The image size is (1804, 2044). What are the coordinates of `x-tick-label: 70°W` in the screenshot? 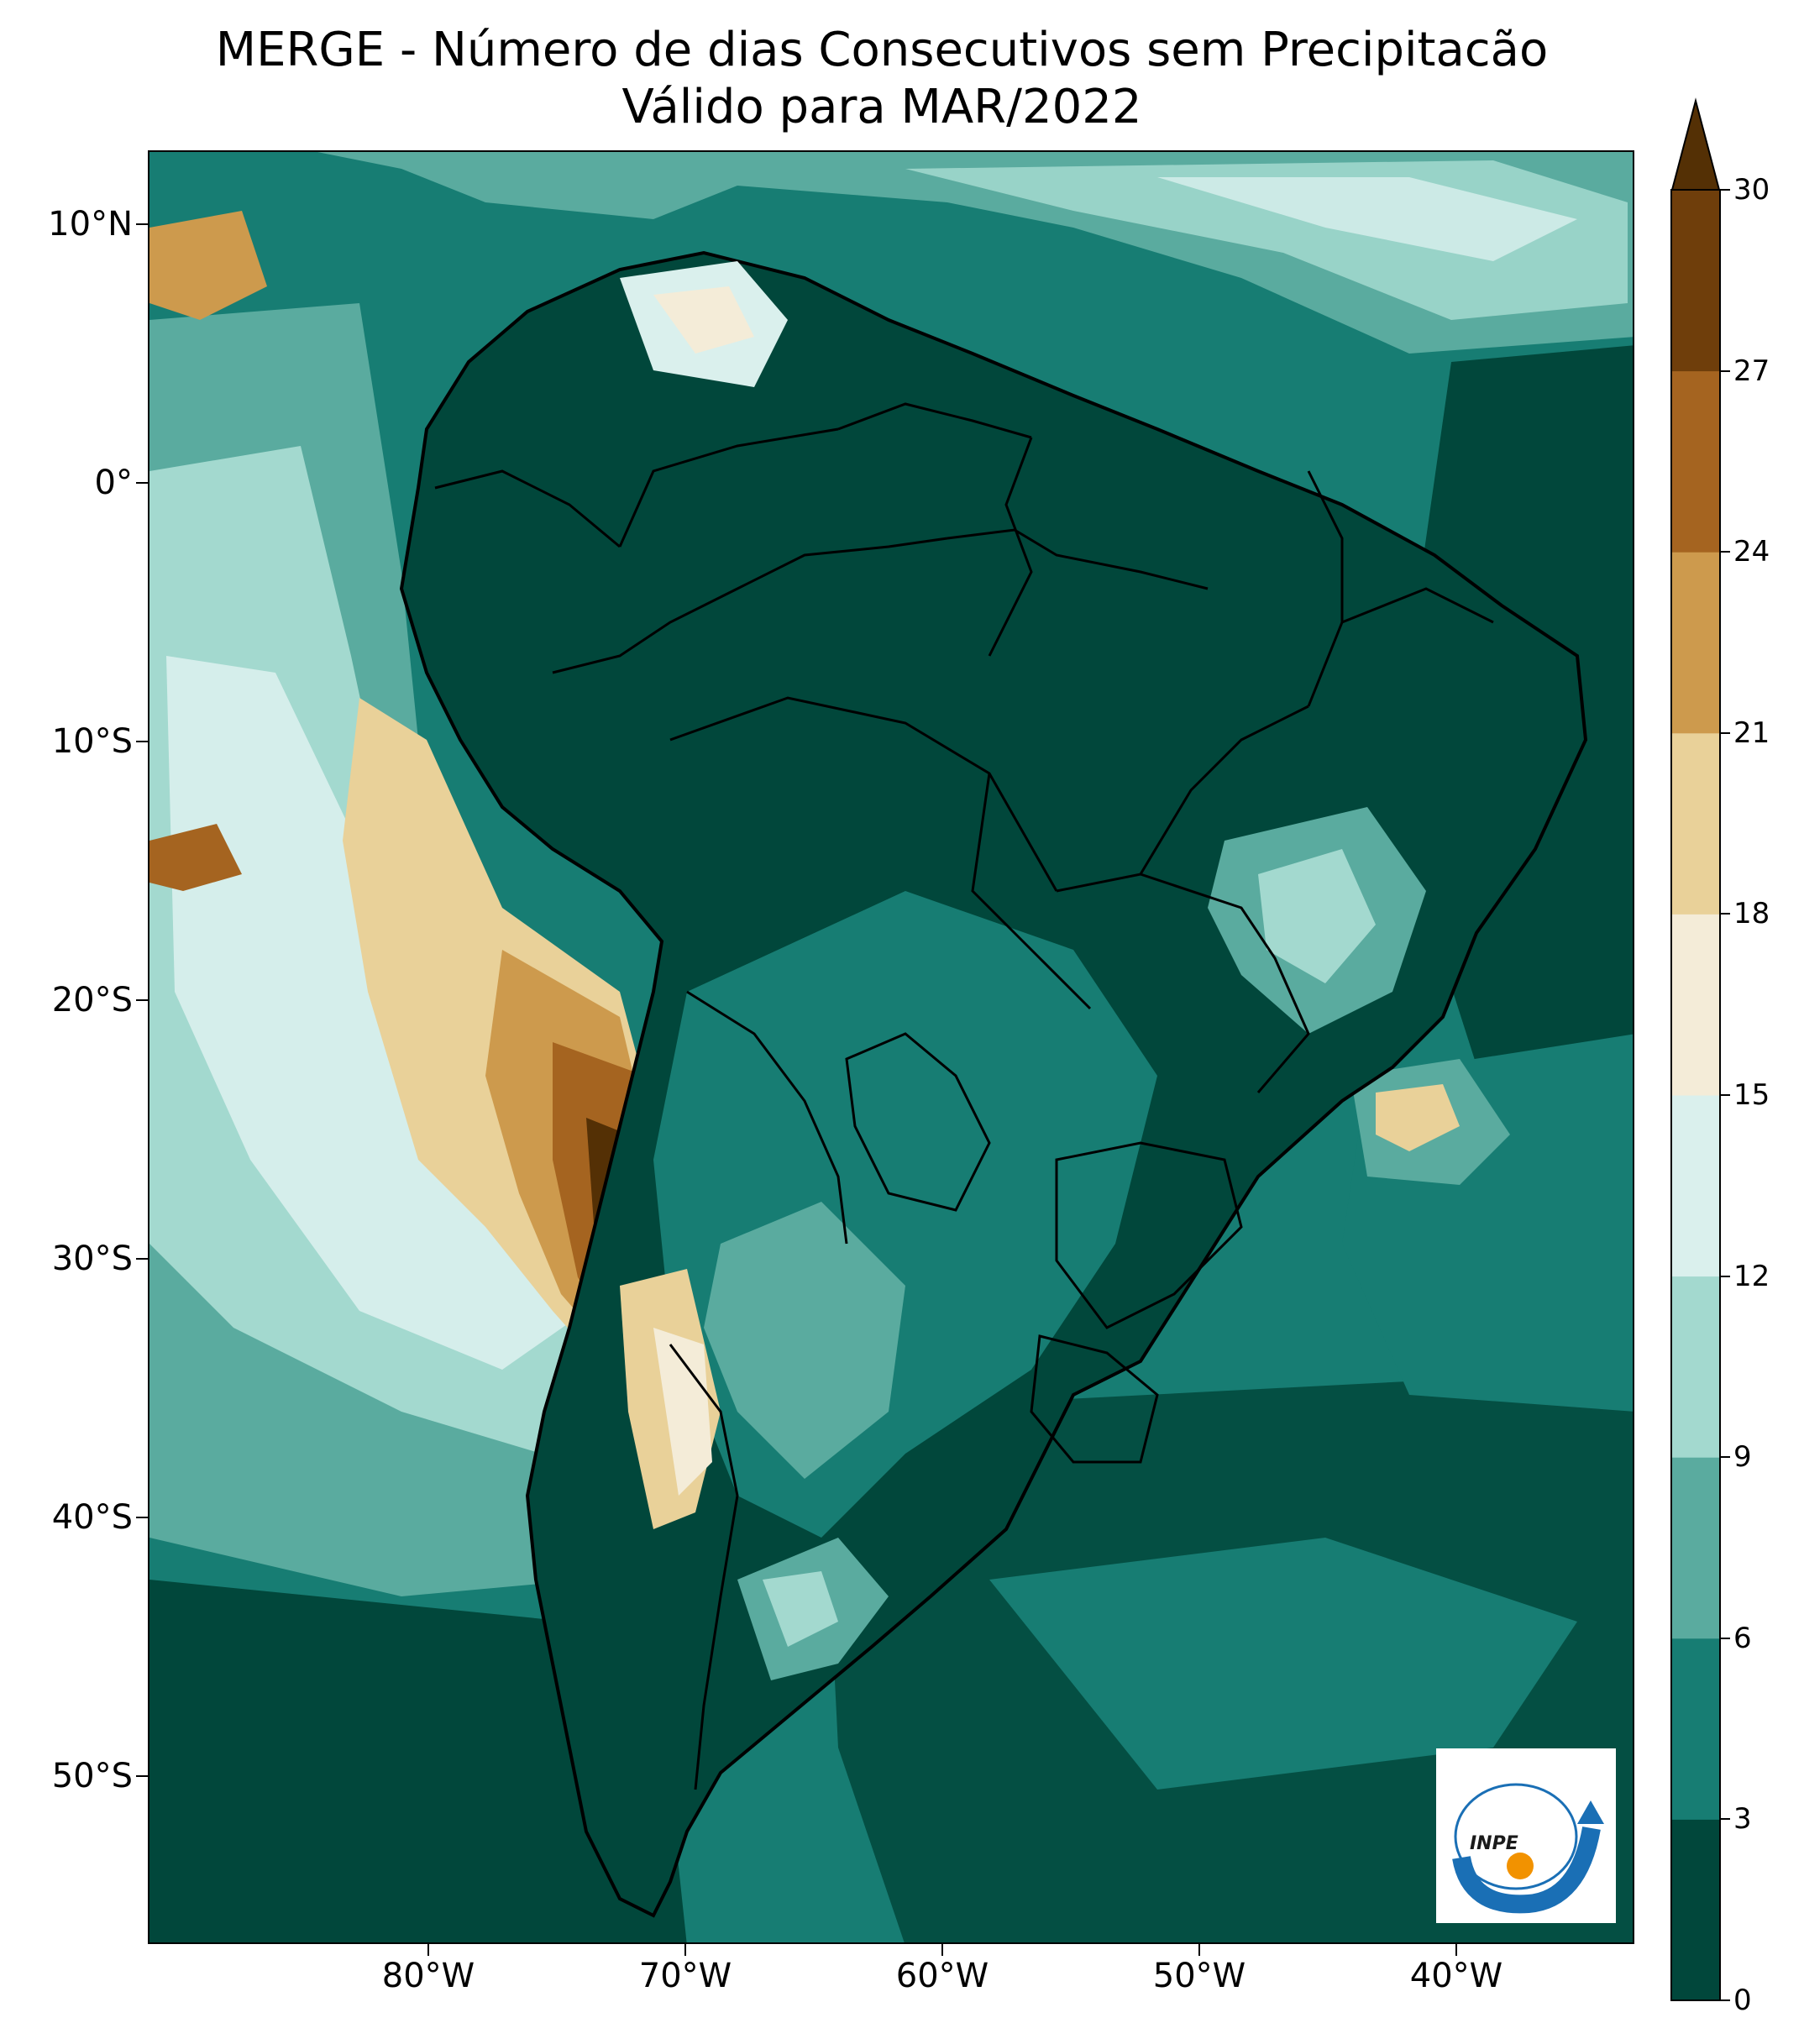 It's located at (685, 1976).